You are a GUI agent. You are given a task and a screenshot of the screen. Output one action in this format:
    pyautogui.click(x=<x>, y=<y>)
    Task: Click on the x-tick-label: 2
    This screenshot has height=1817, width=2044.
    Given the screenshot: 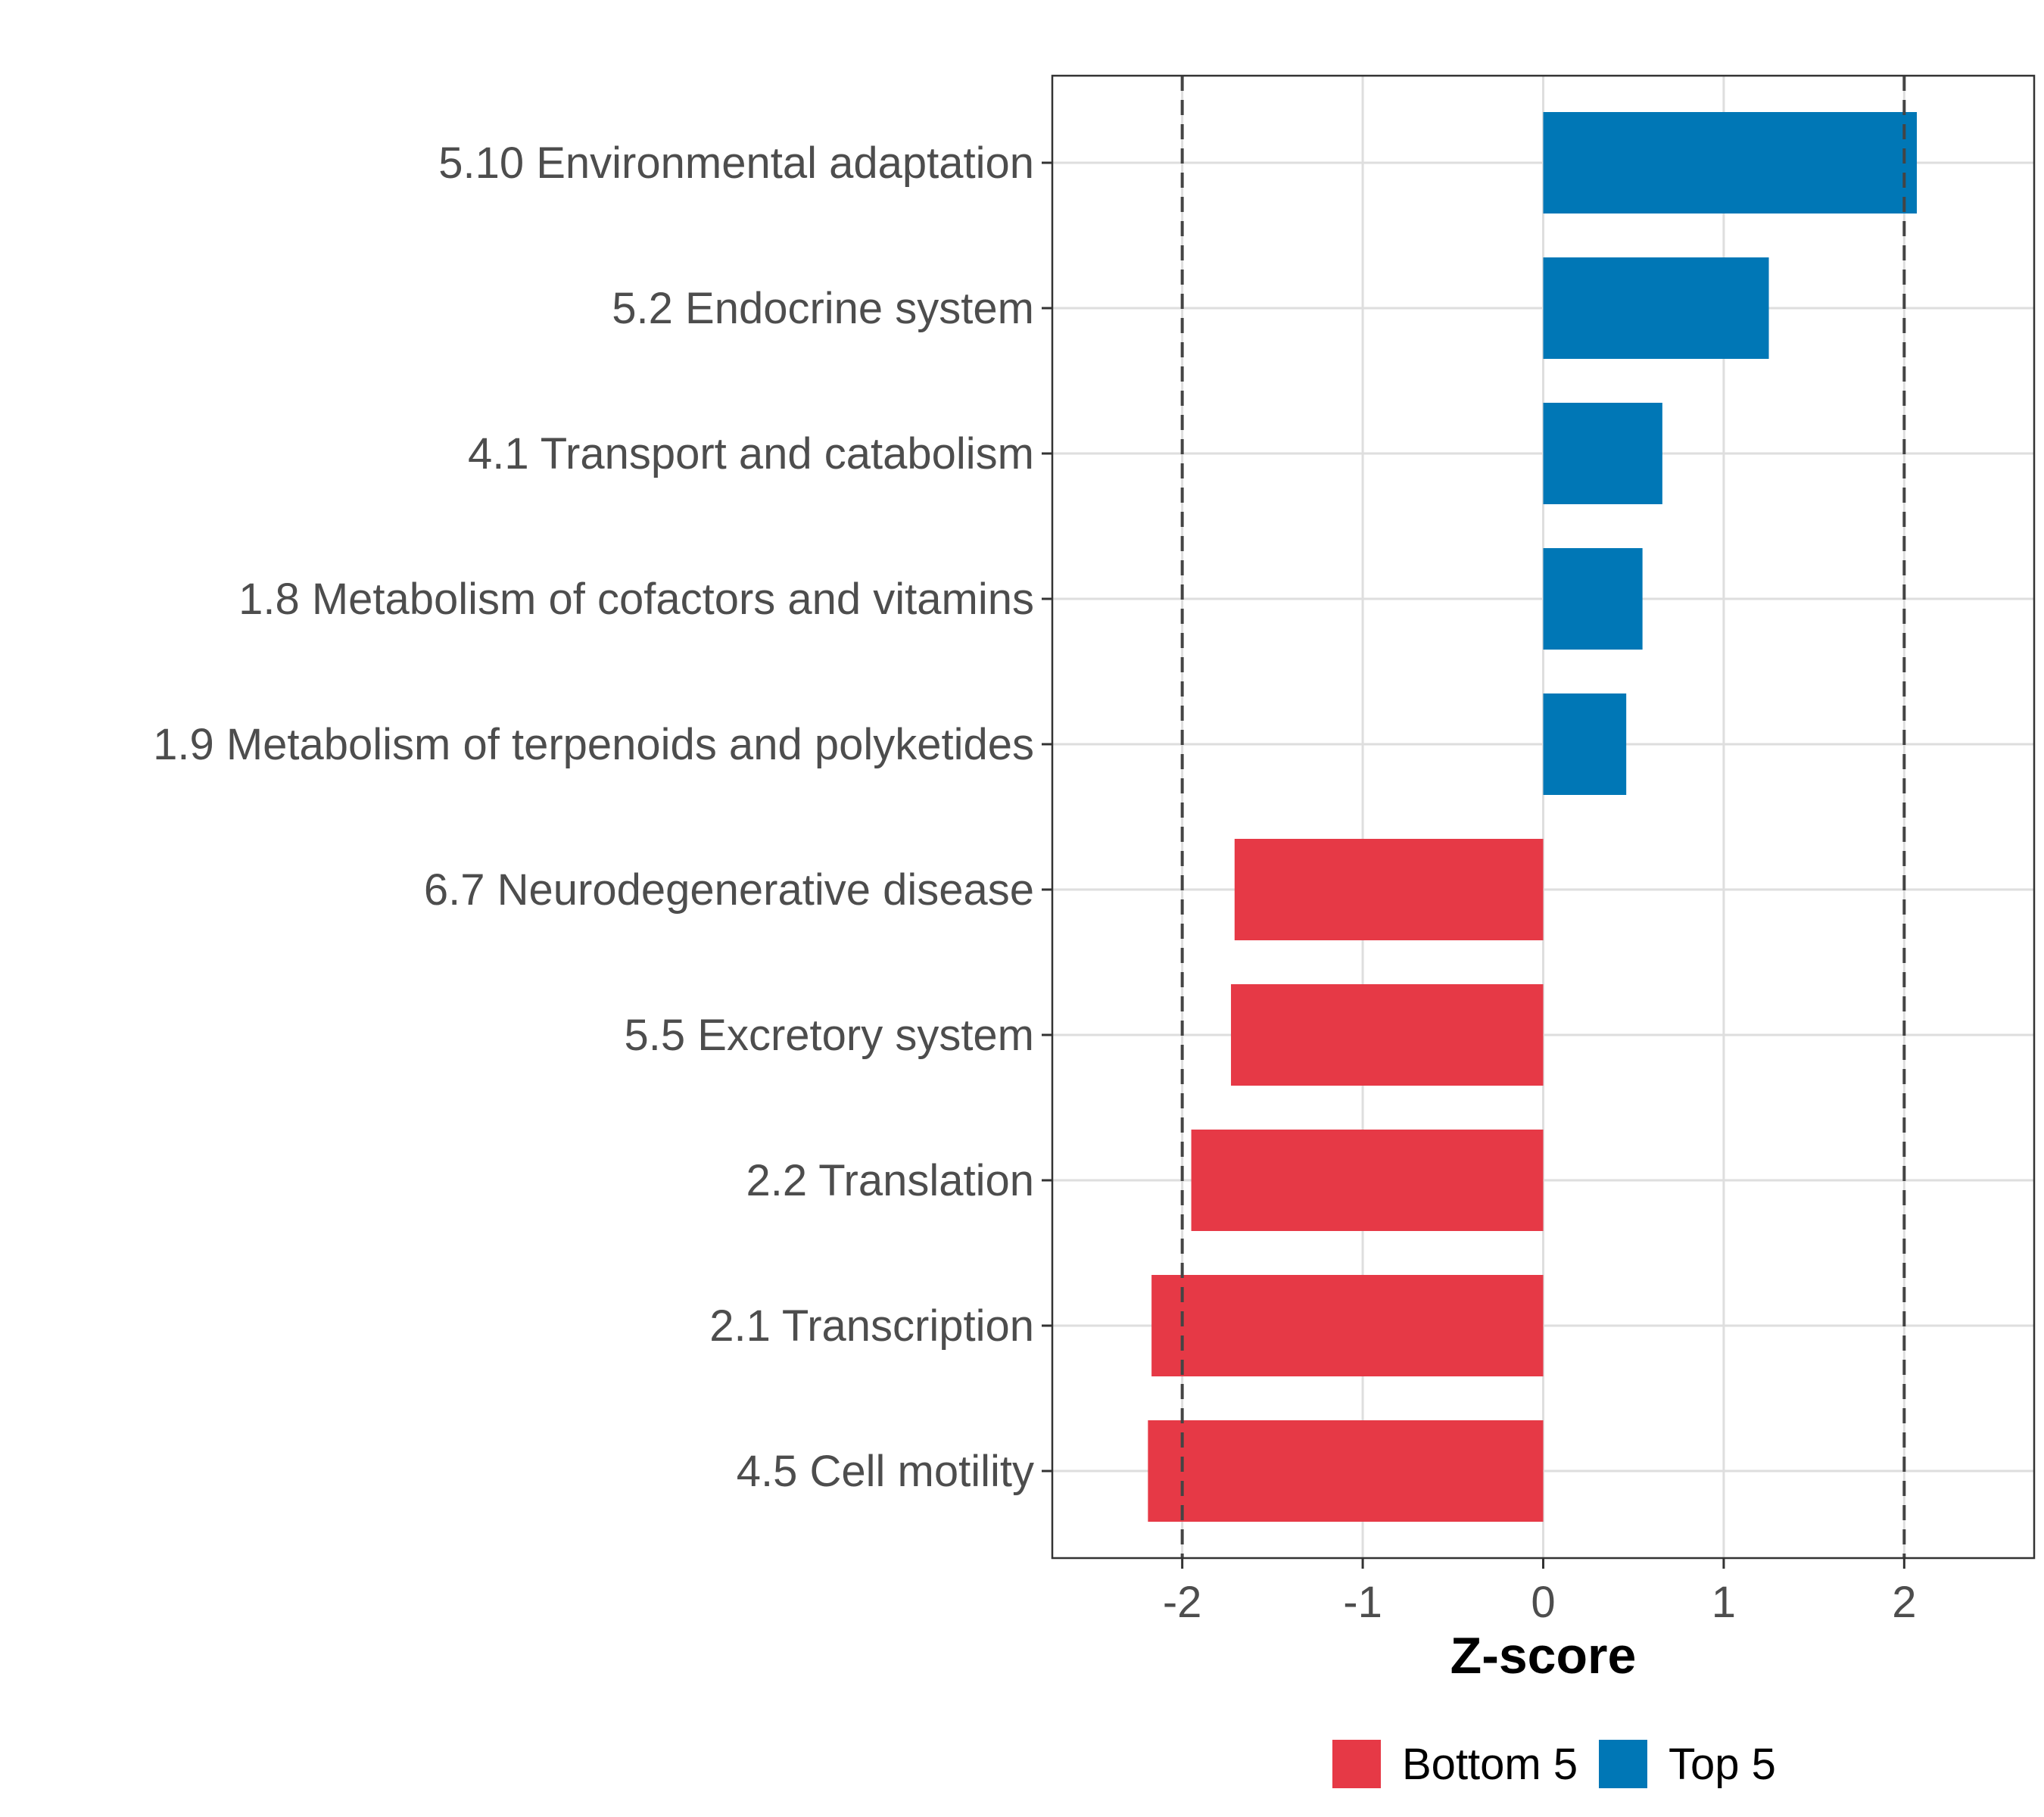 What is the action you would take?
    pyautogui.click(x=1904, y=1602)
    